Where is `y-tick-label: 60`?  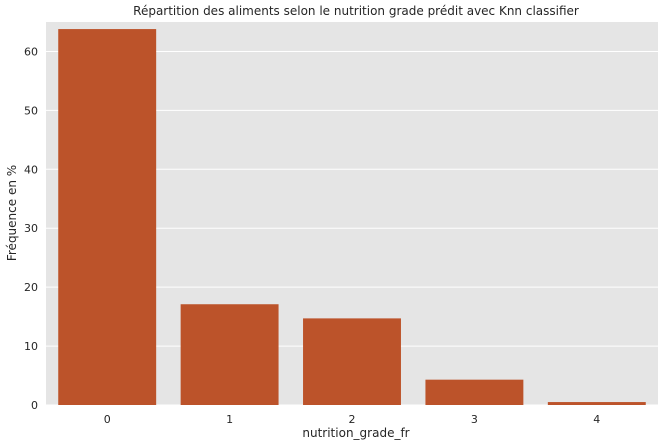
y-tick-label: 60 is located at coordinates (31, 51).